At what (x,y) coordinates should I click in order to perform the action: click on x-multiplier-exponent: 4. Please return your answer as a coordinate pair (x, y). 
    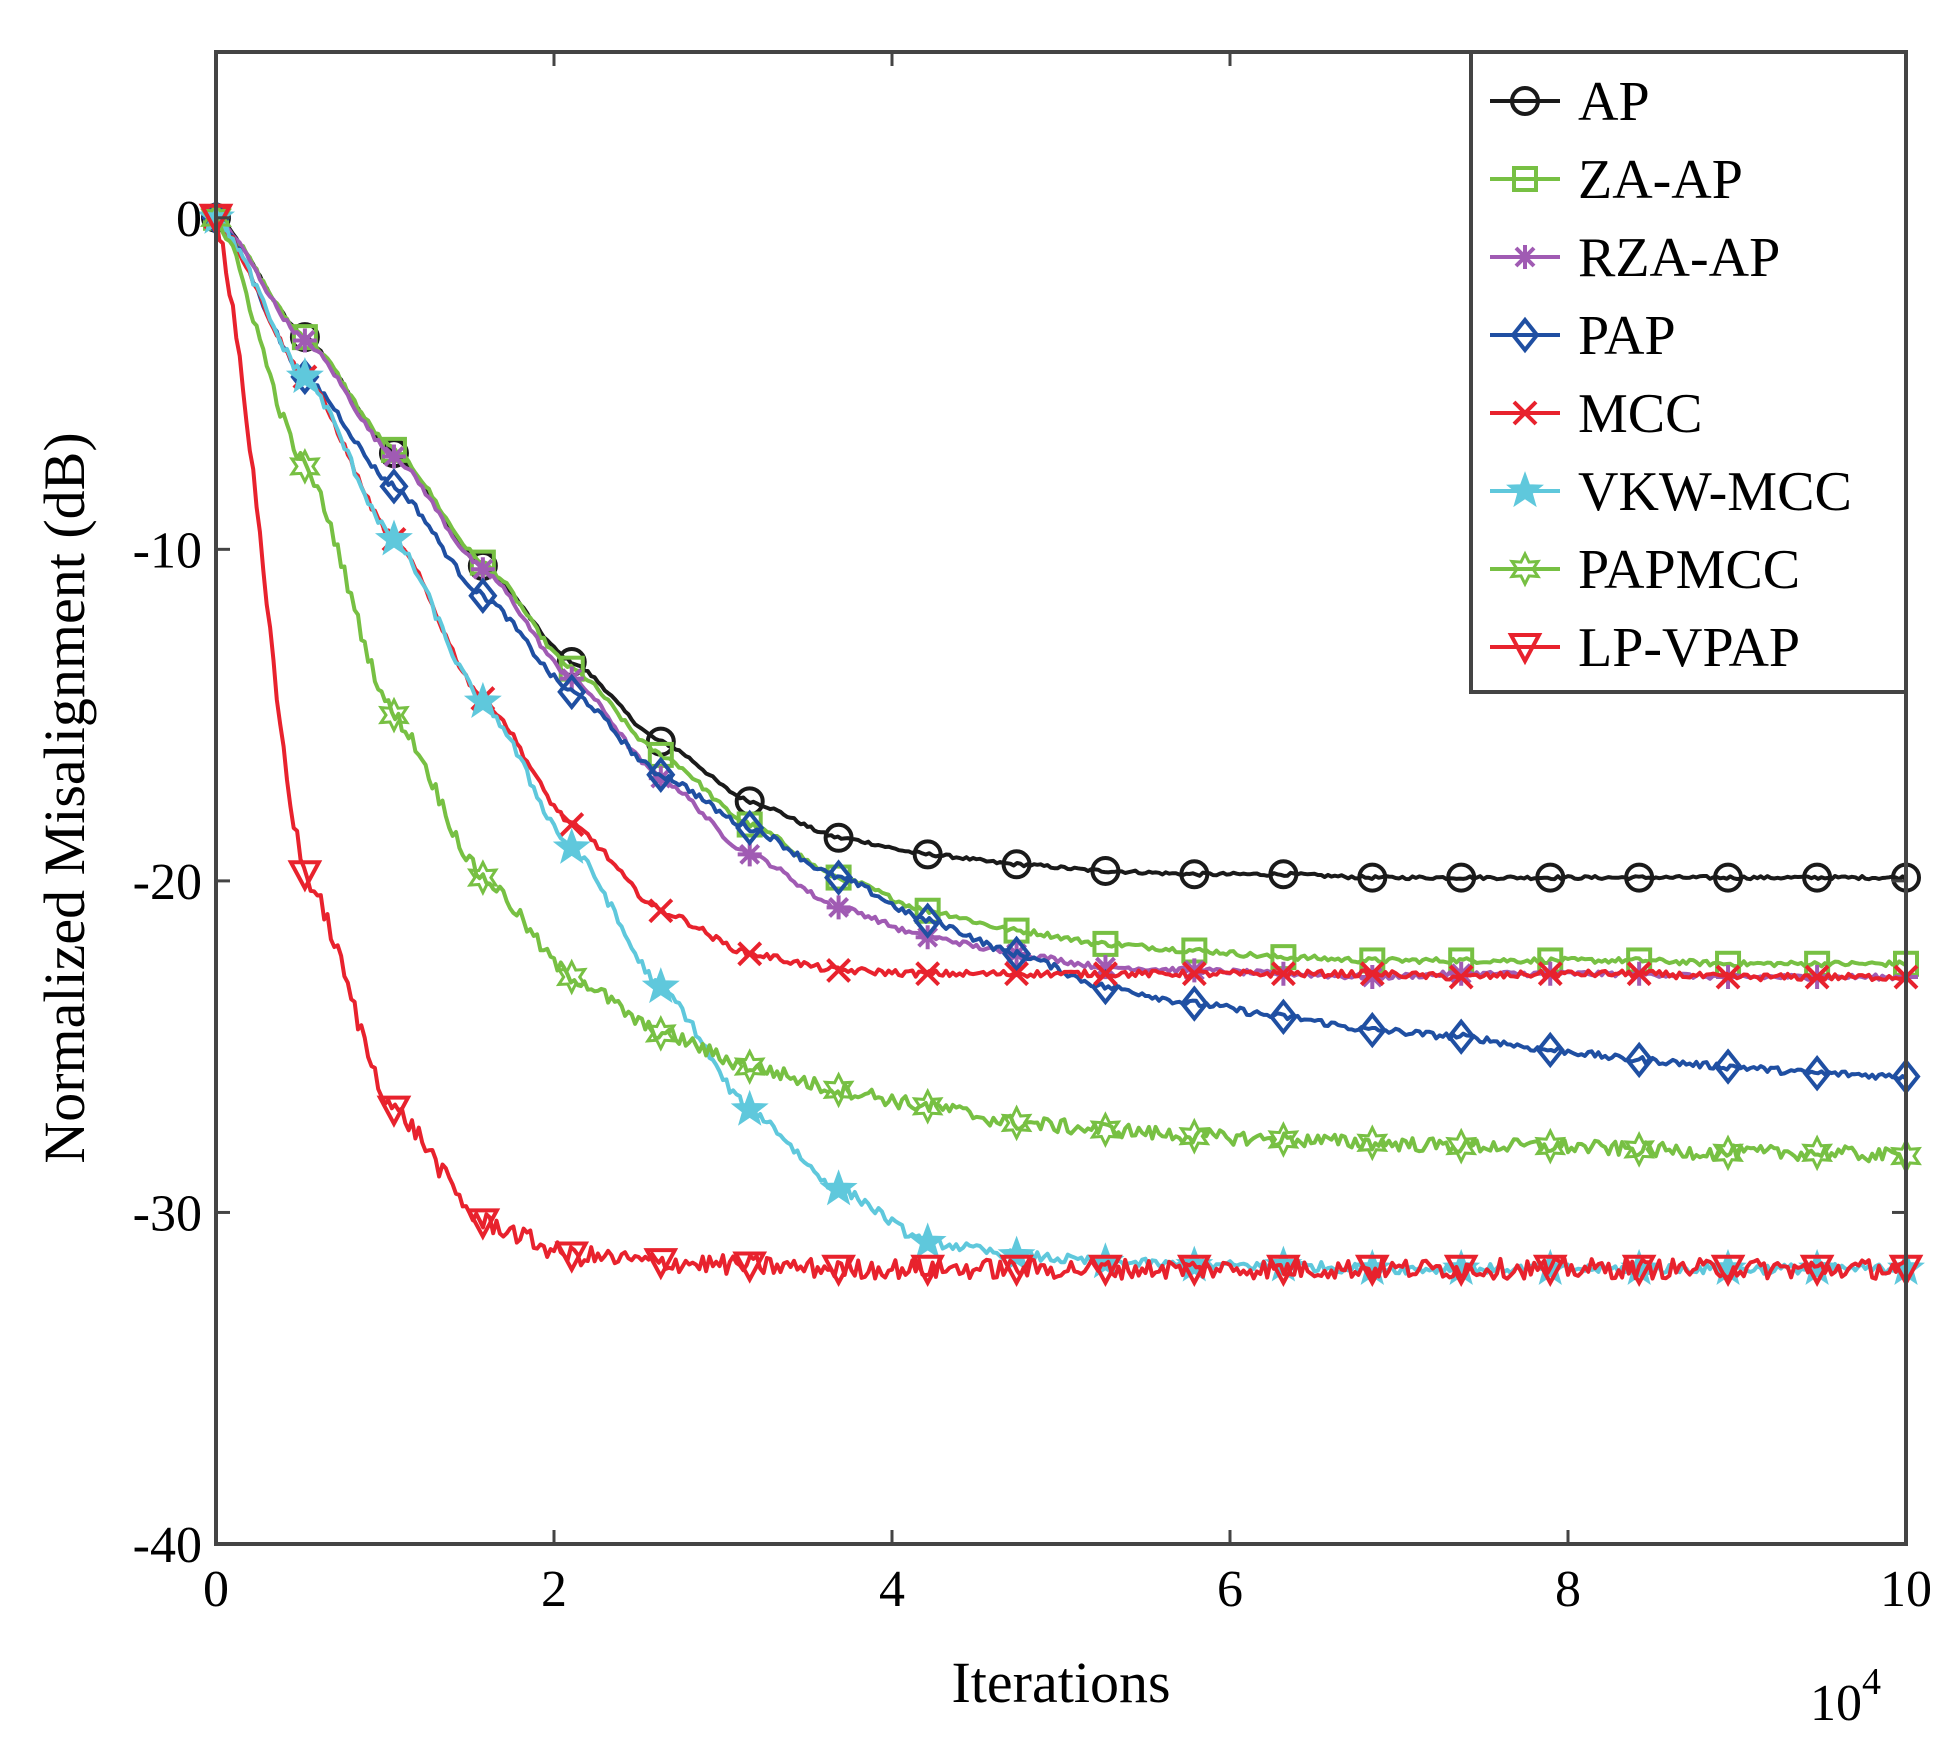
    Looking at the image, I should click on (1871, 1682).